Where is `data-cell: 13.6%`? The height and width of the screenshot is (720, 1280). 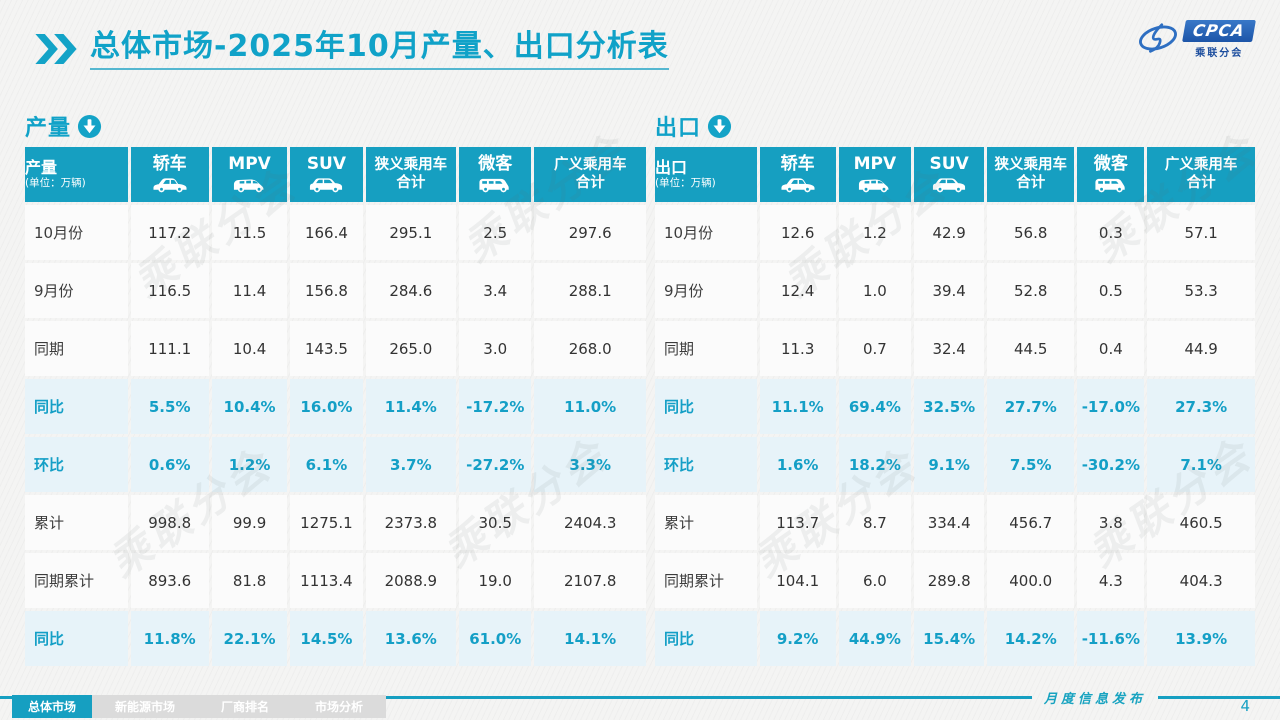
data-cell: 13.6% is located at coordinates (411, 638).